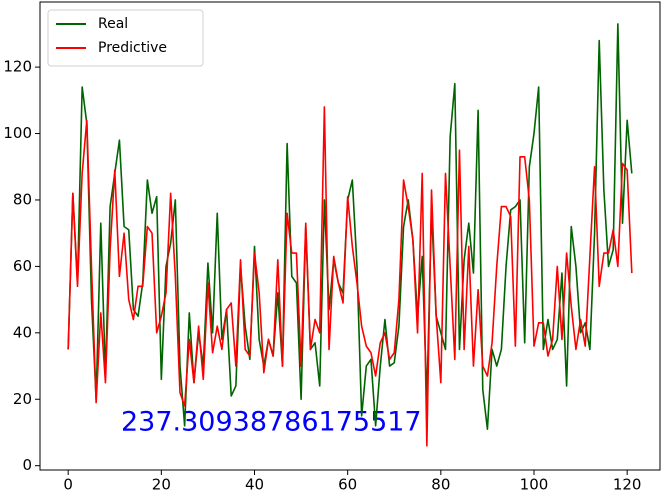 The width and height of the screenshot is (672, 495). I want to click on y-tick-label: 100, so click(17, 133).